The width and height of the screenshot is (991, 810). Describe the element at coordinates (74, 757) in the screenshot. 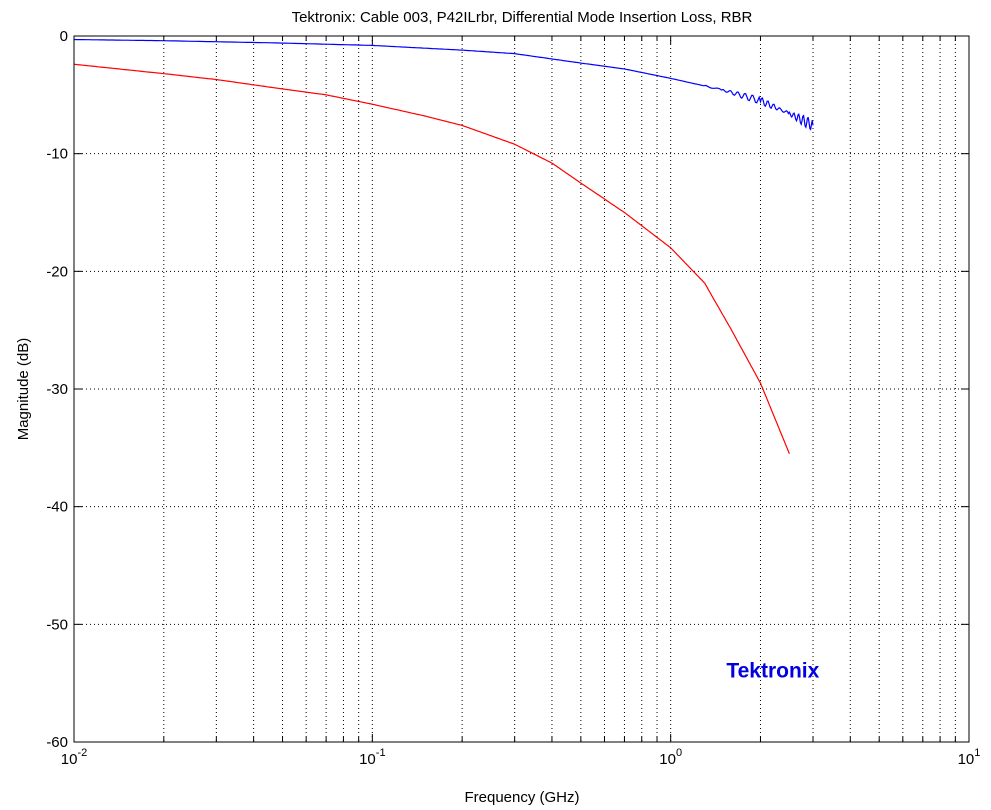

I see `x-tick-label: 10⁻²` at that location.